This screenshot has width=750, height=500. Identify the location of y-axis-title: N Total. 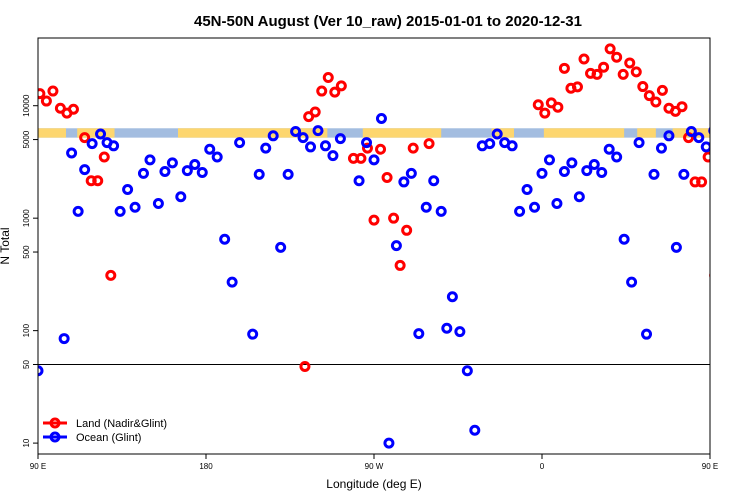
(6, 245).